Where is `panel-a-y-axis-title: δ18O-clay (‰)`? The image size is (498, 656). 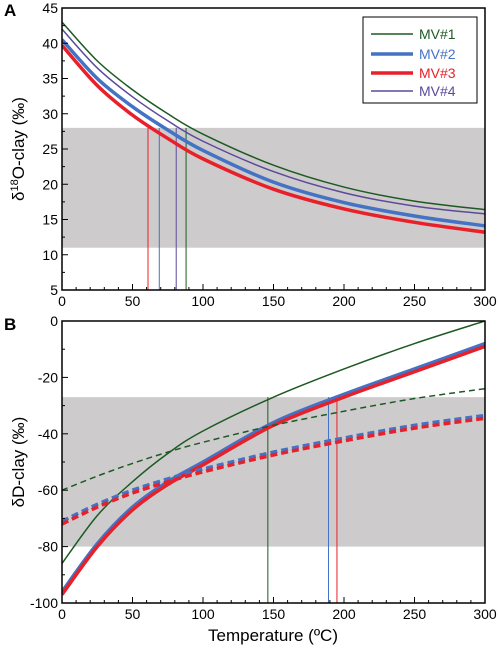
panel-a-y-axis-title: δ18O-clay (‰) is located at coordinates (18, 149).